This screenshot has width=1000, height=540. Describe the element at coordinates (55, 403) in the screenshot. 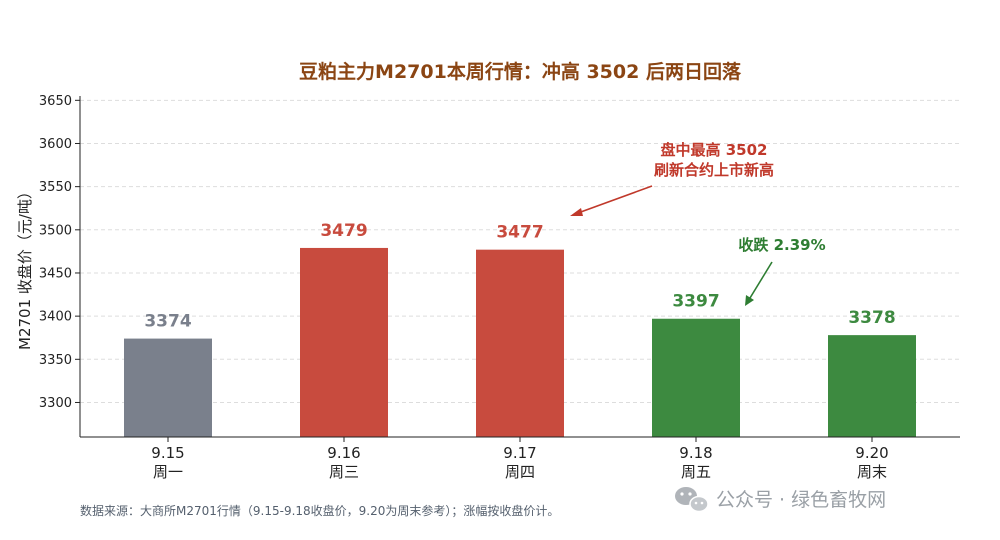

I see `y-tick-label: 3300` at that location.